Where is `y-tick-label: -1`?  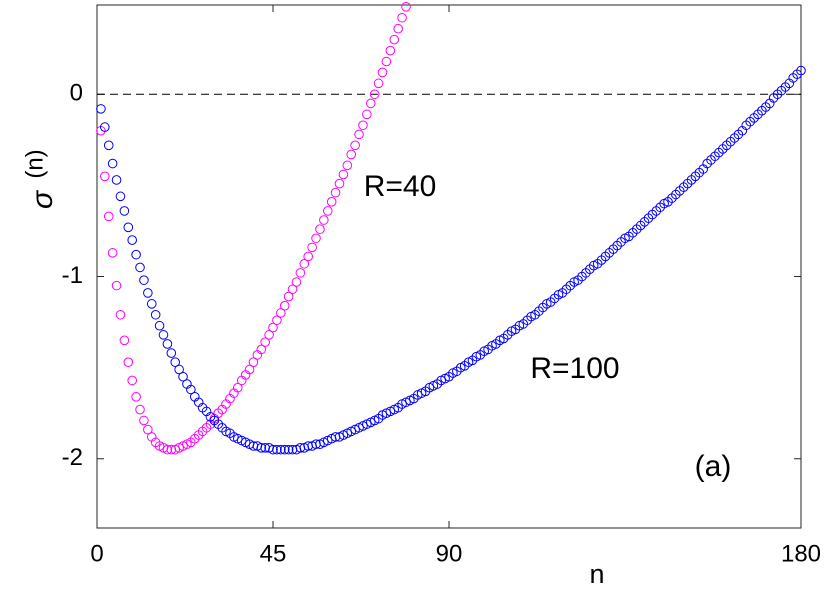 y-tick-label: -1 is located at coordinates (72, 275).